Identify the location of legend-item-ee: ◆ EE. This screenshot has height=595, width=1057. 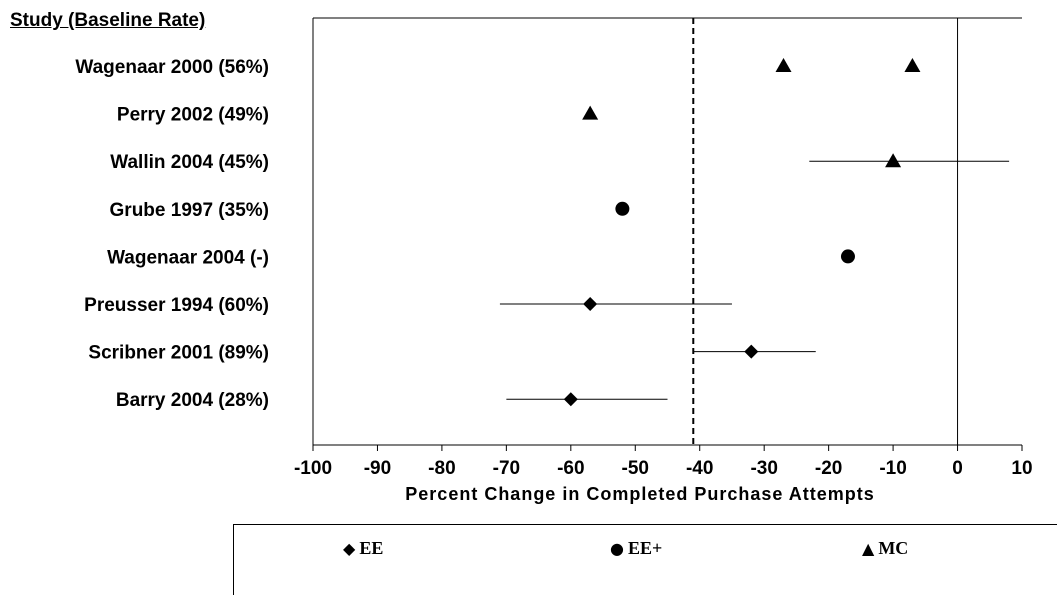
(363, 548).